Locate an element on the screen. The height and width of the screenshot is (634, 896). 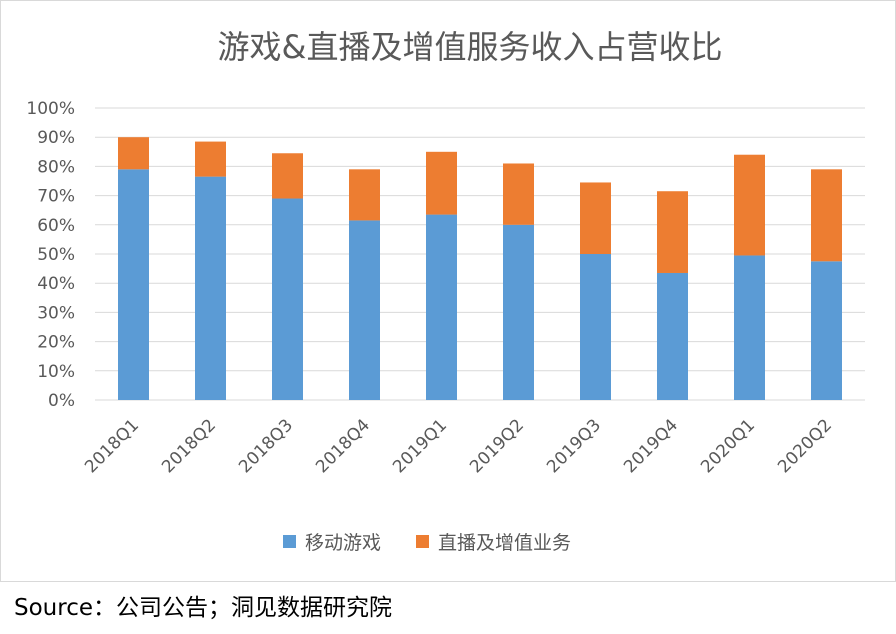
x-category-label: 2018Q2 is located at coordinates (189, 446).